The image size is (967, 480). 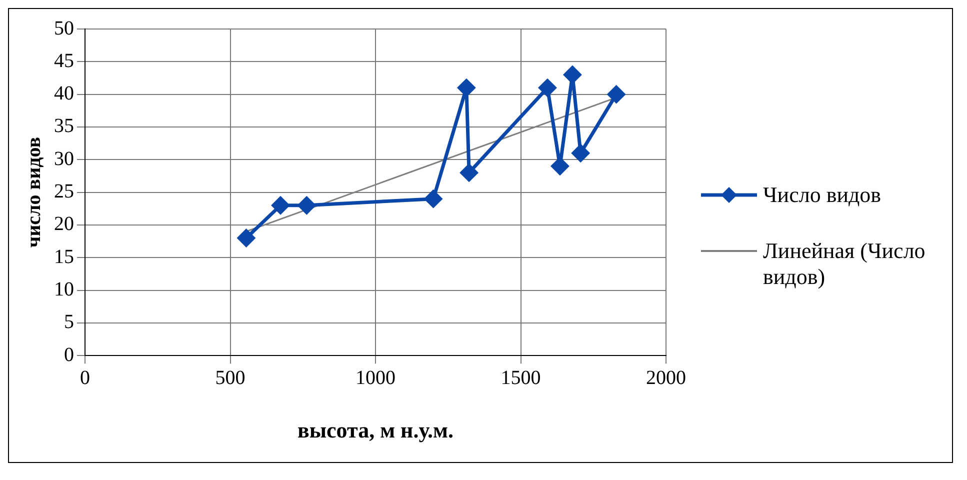 What do you see at coordinates (69, 355) in the screenshot?
I see `y-tick-label: 0` at bounding box center [69, 355].